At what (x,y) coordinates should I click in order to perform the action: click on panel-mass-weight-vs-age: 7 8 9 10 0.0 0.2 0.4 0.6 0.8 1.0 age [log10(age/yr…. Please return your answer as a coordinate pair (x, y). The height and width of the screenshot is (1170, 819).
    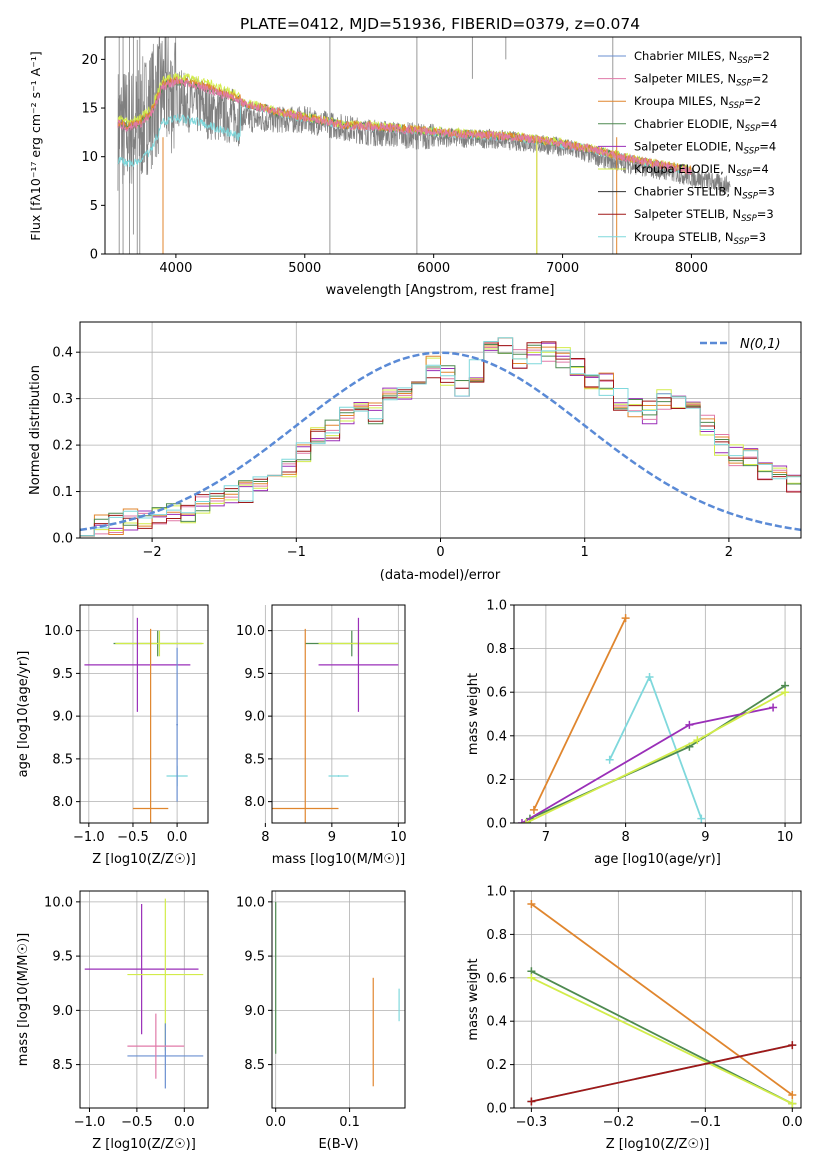
    Looking at the image, I should click on (634, 733).